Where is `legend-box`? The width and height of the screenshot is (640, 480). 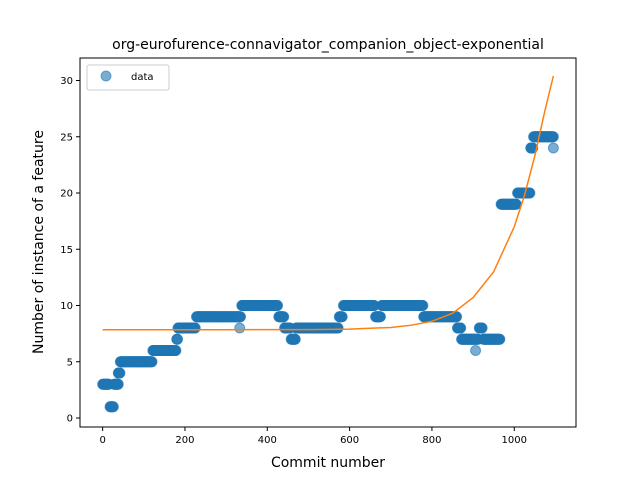
legend-box is located at coordinates (128, 77).